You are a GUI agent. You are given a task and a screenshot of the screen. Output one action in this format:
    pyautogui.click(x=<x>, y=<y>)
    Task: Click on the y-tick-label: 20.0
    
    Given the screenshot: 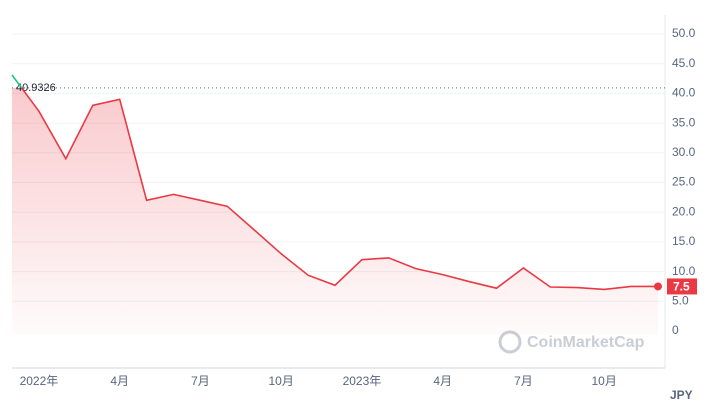 What is the action you would take?
    pyautogui.click(x=684, y=211)
    